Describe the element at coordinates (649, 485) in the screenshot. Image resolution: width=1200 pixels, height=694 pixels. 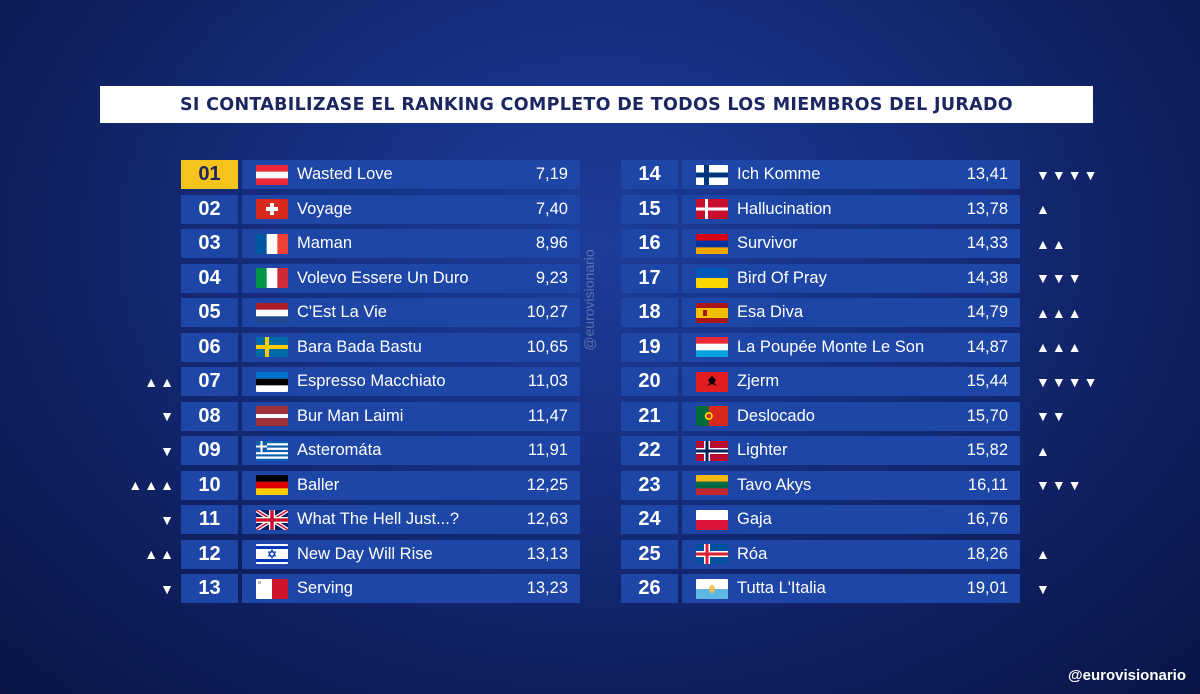
I see `rank-number: 23` at that location.